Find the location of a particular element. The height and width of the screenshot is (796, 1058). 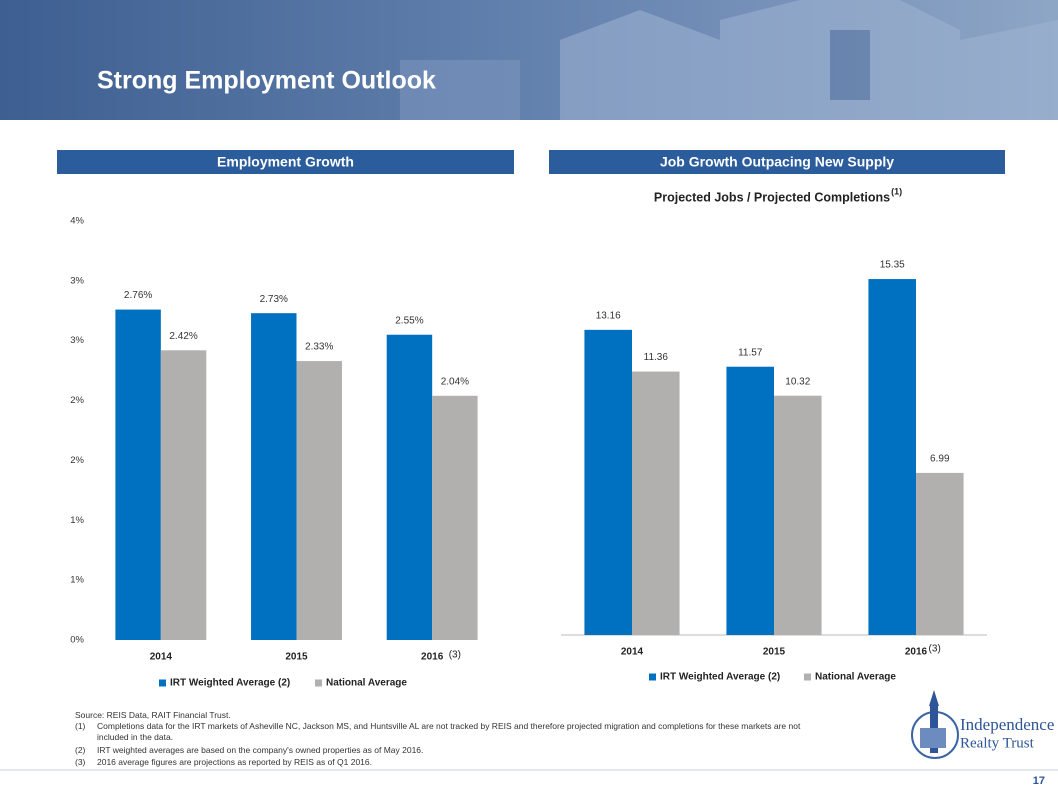

page-number: 17 is located at coordinates (1039, 781).